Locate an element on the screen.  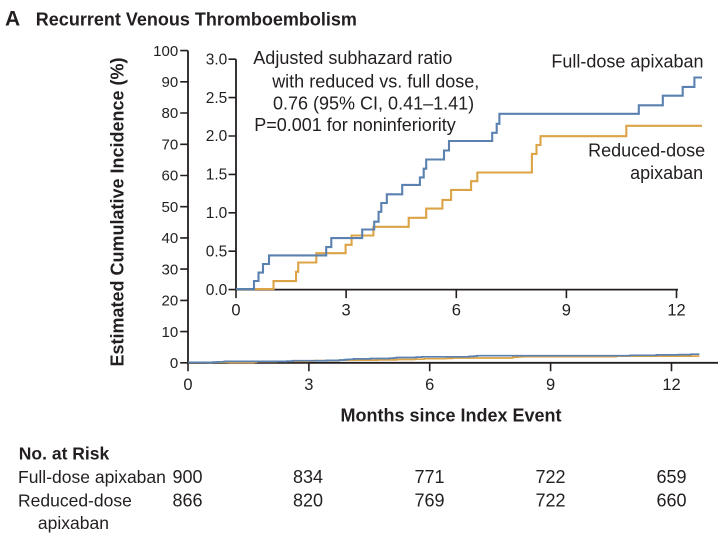
svg-text: 40 is located at coordinates (170, 238).